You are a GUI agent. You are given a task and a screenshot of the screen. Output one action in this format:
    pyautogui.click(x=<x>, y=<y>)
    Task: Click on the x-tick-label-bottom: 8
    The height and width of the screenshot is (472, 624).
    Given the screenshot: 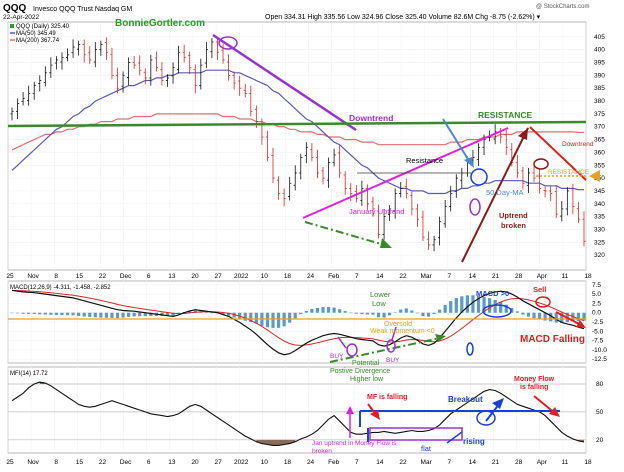 What is the action you would take?
    pyautogui.click(x=56, y=462)
    